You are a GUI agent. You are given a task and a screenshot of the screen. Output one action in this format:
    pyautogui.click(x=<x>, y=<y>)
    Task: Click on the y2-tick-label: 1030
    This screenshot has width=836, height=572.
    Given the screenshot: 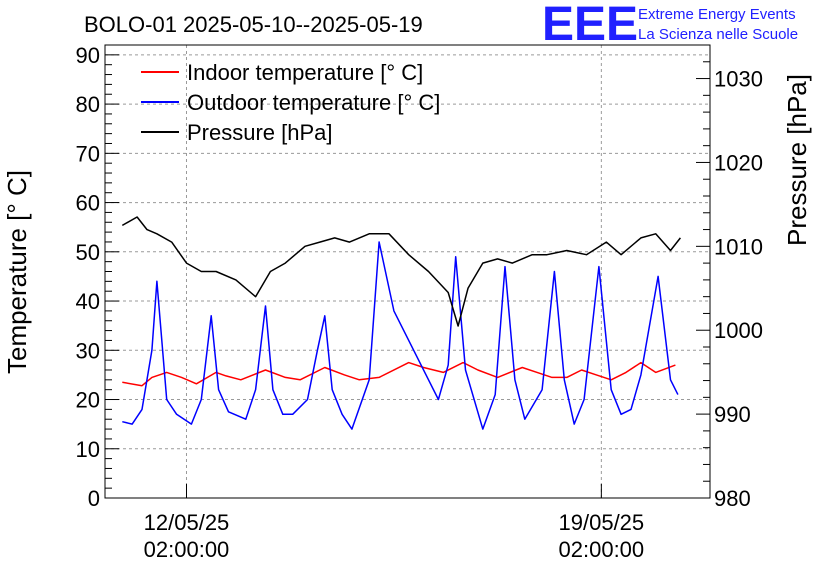 What is the action you would take?
    pyautogui.click(x=738, y=79)
    